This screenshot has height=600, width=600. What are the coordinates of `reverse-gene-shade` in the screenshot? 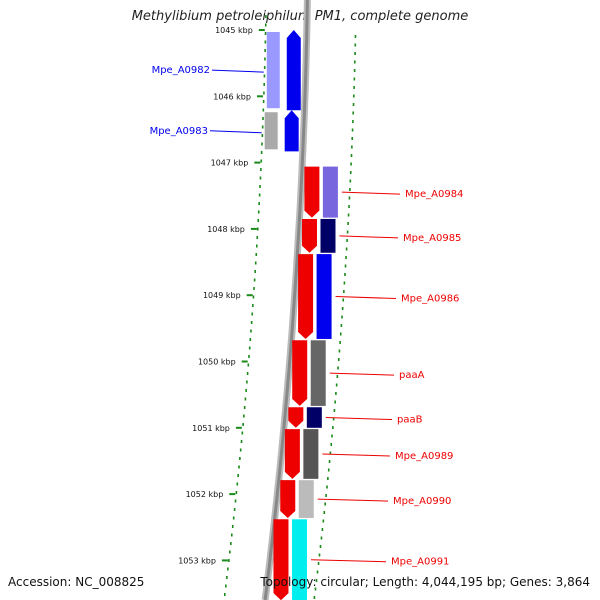 It's located at (273, 70).